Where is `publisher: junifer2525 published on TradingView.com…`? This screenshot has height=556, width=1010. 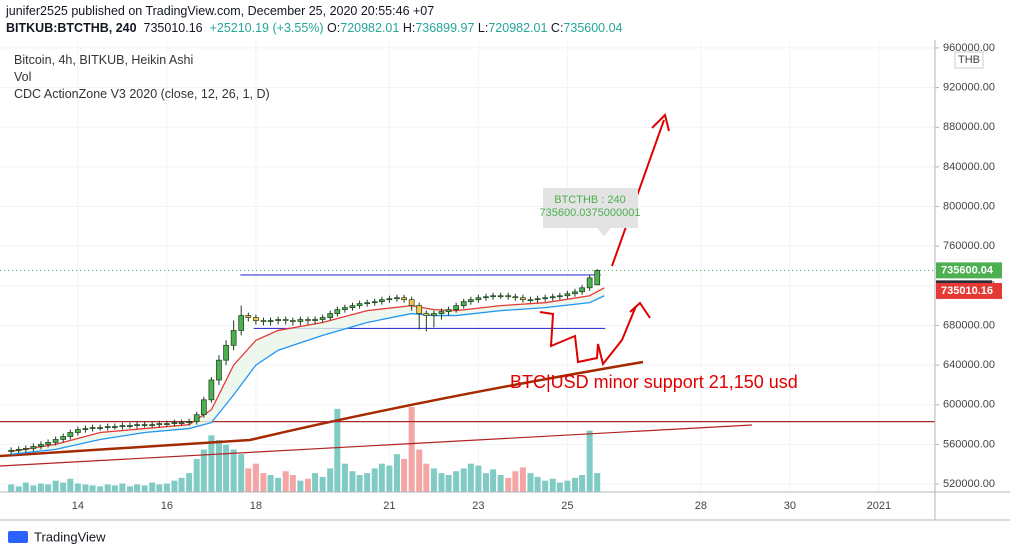
publisher: junifer2525 published on TradingView.com… is located at coordinates (220, 11).